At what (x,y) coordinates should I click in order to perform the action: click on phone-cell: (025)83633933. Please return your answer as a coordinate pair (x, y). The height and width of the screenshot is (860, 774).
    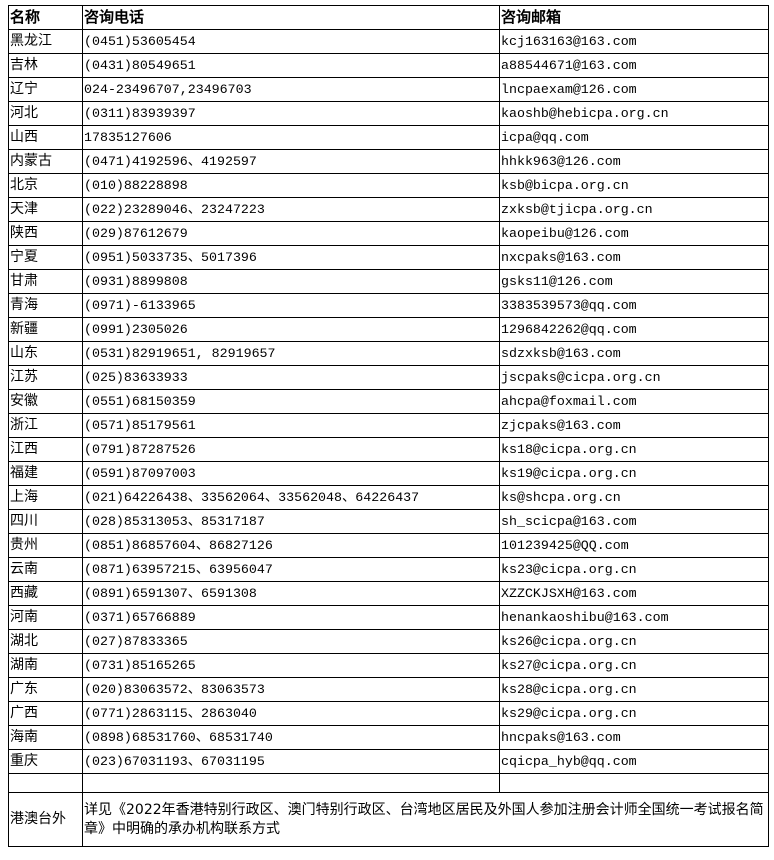
    Looking at the image, I should click on (291, 377).